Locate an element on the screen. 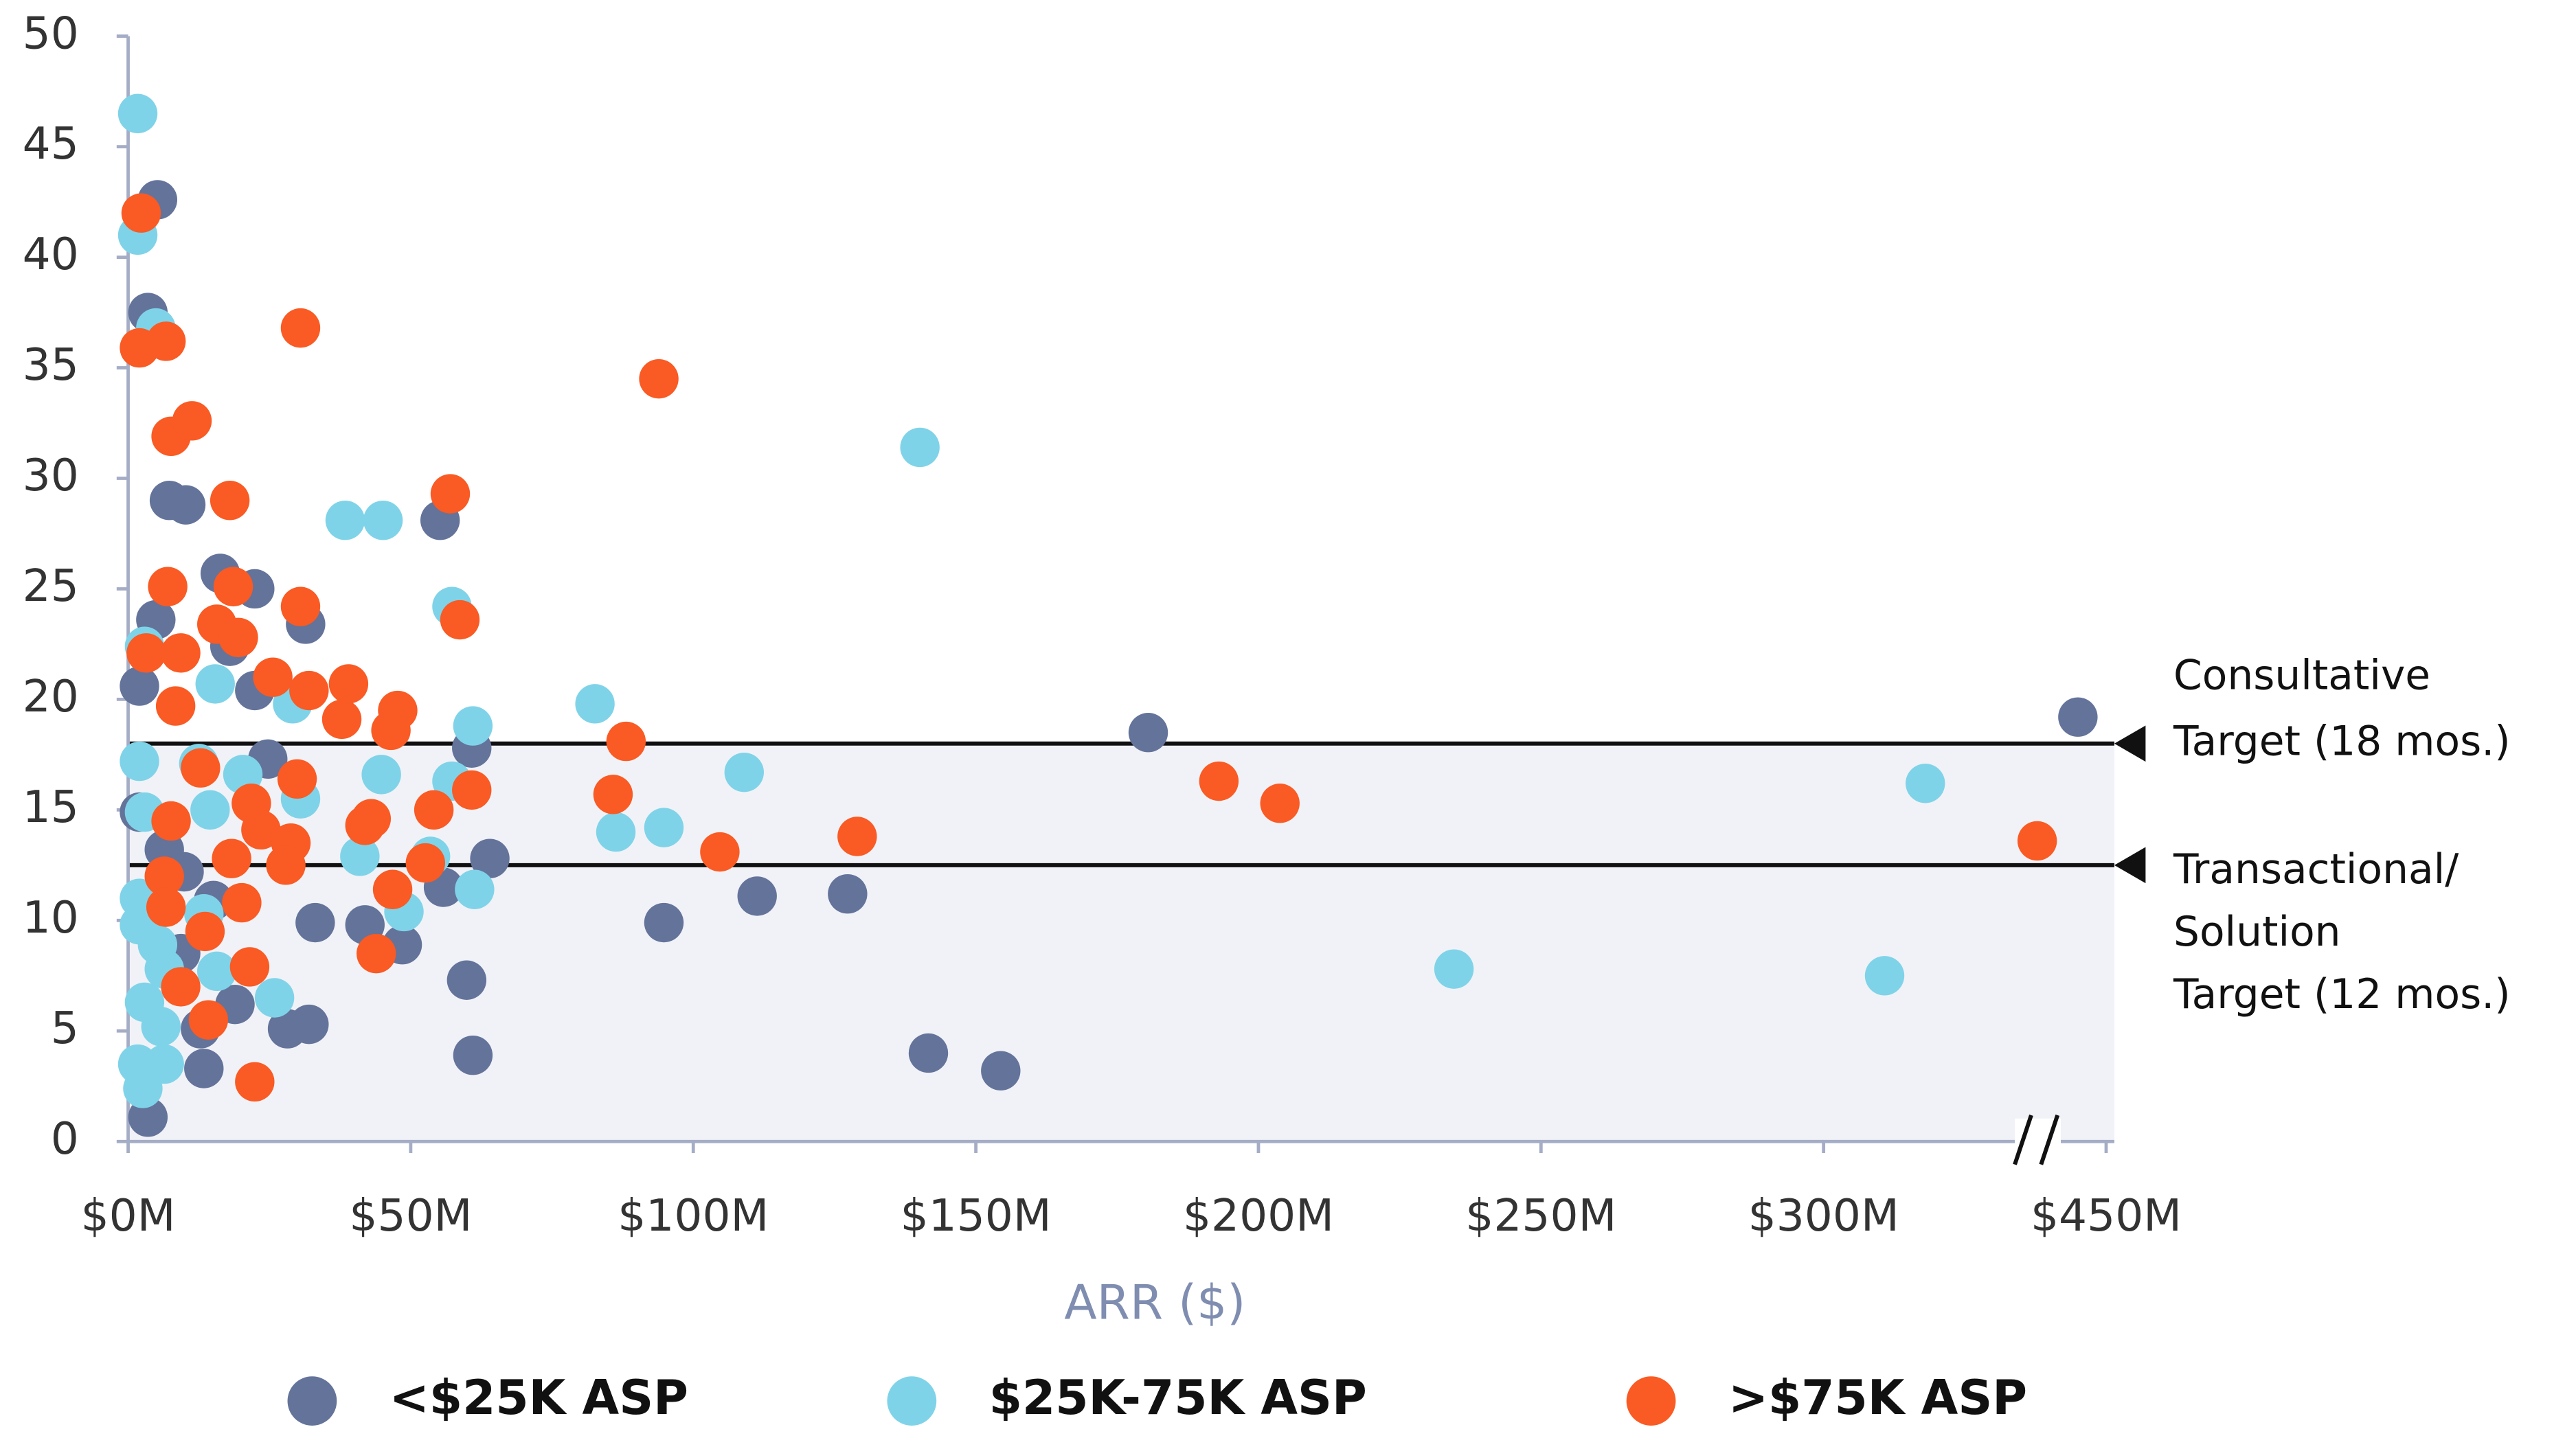 The width and height of the screenshot is (2576, 1438). target-label: Solution is located at coordinates (2256, 932).